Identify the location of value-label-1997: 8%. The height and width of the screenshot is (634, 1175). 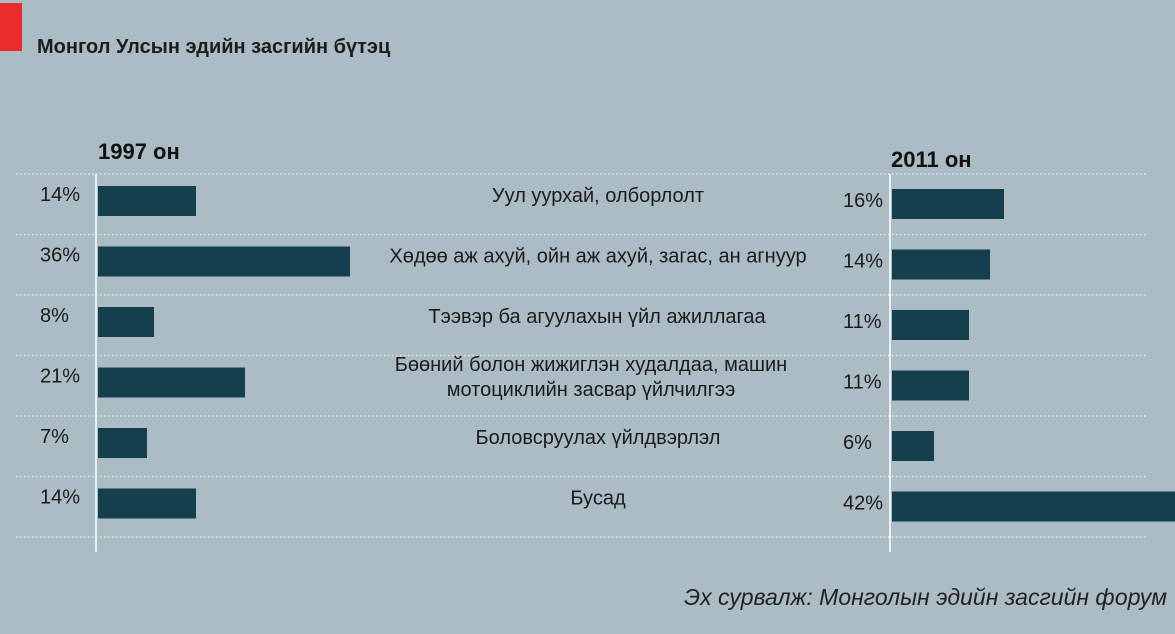
(54, 316).